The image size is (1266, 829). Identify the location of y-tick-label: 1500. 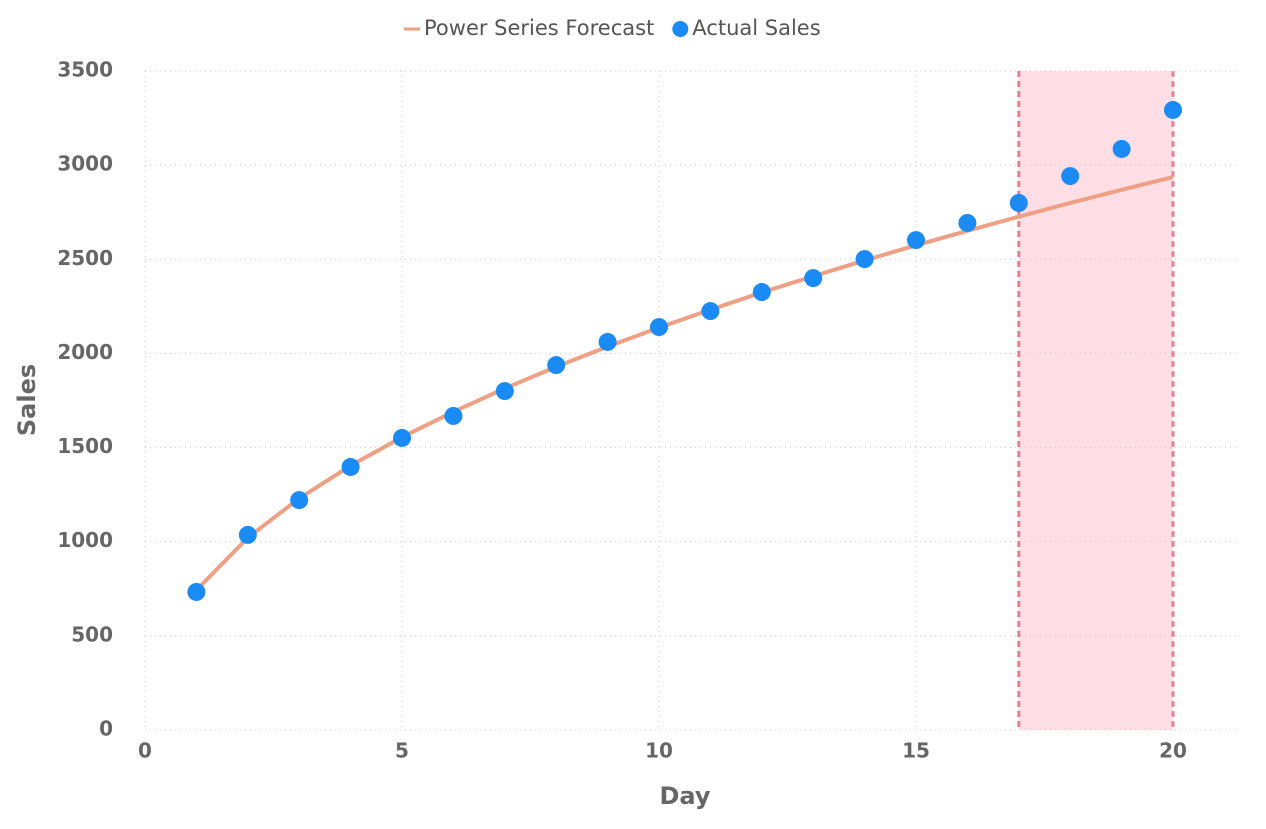
(85, 446).